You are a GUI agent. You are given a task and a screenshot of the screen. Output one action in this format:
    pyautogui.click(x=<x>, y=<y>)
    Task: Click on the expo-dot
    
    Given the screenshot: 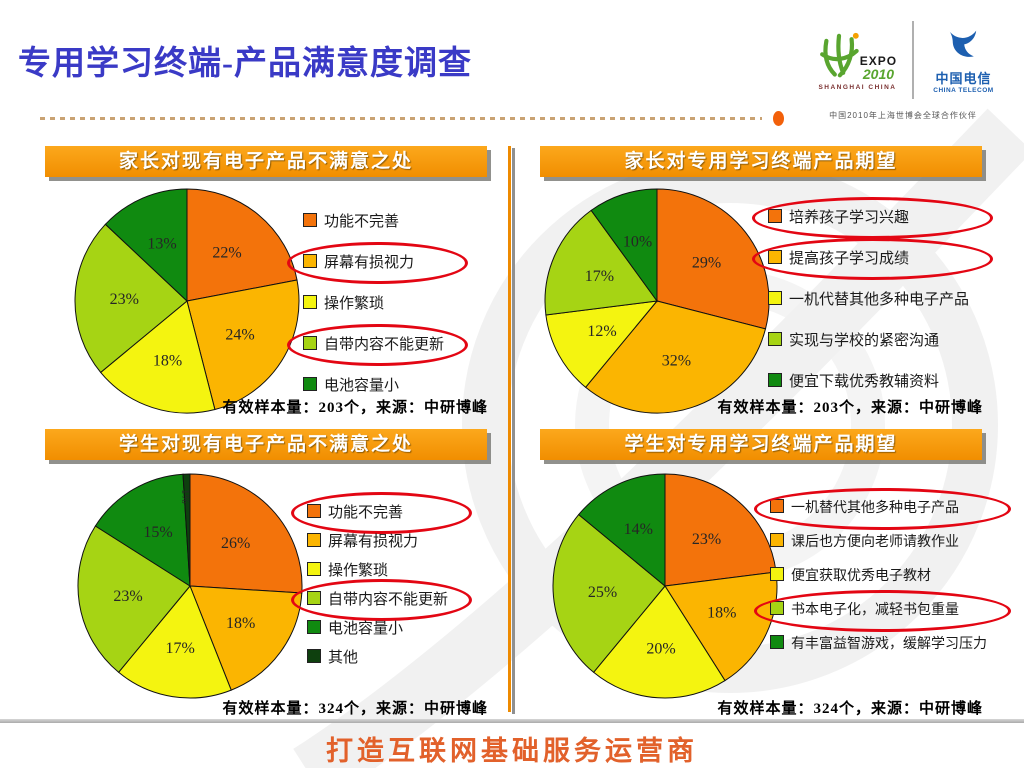 What is the action you would take?
    pyautogui.click(x=855, y=35)
    